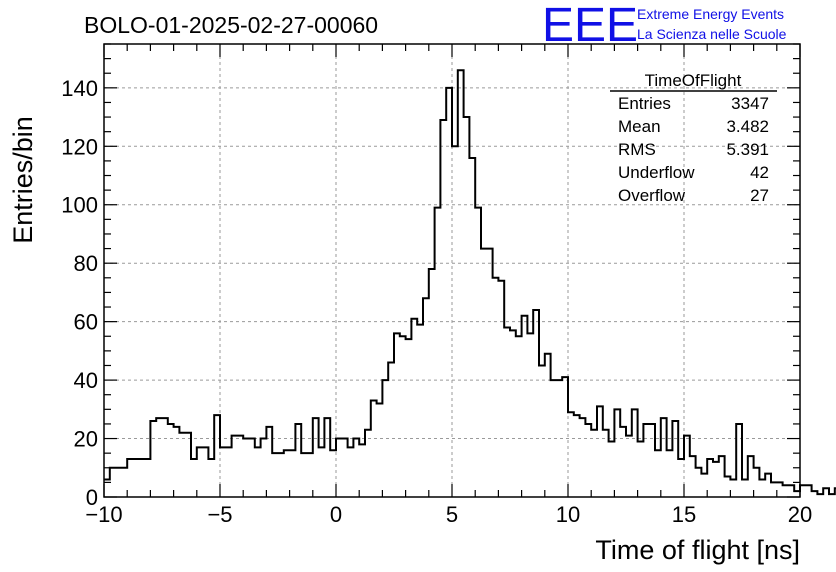 Image resolution: width=836 pixels, height=572 pixels. Describe the element at coordinates (103, 514) in the screenshot. I see `x-tick-label: −10` at that location.